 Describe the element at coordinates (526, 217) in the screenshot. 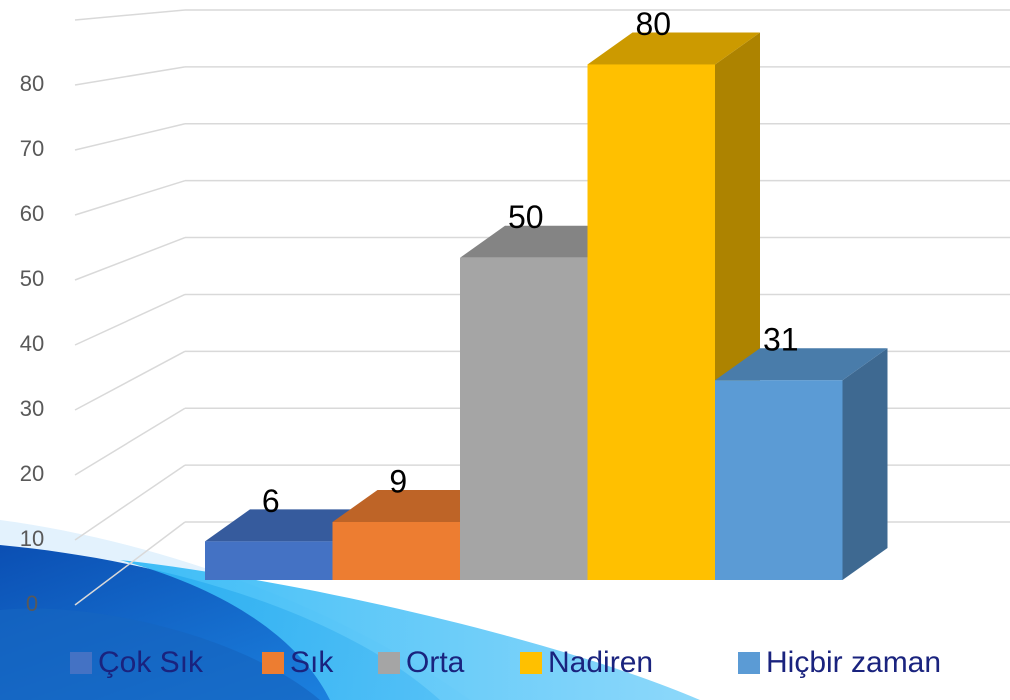

I see `value-label: 50` at that location.